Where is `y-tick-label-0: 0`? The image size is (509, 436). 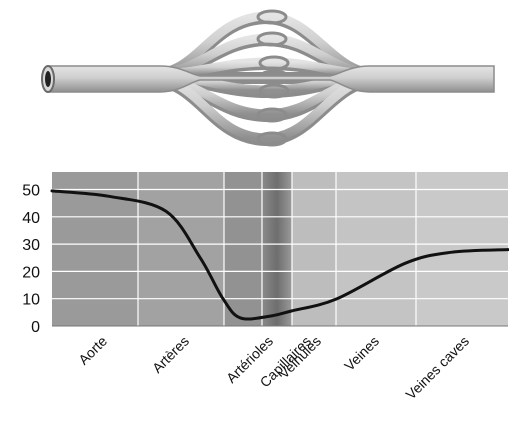
y-tick-label-0: 0 is located at coordinates (35, 327).